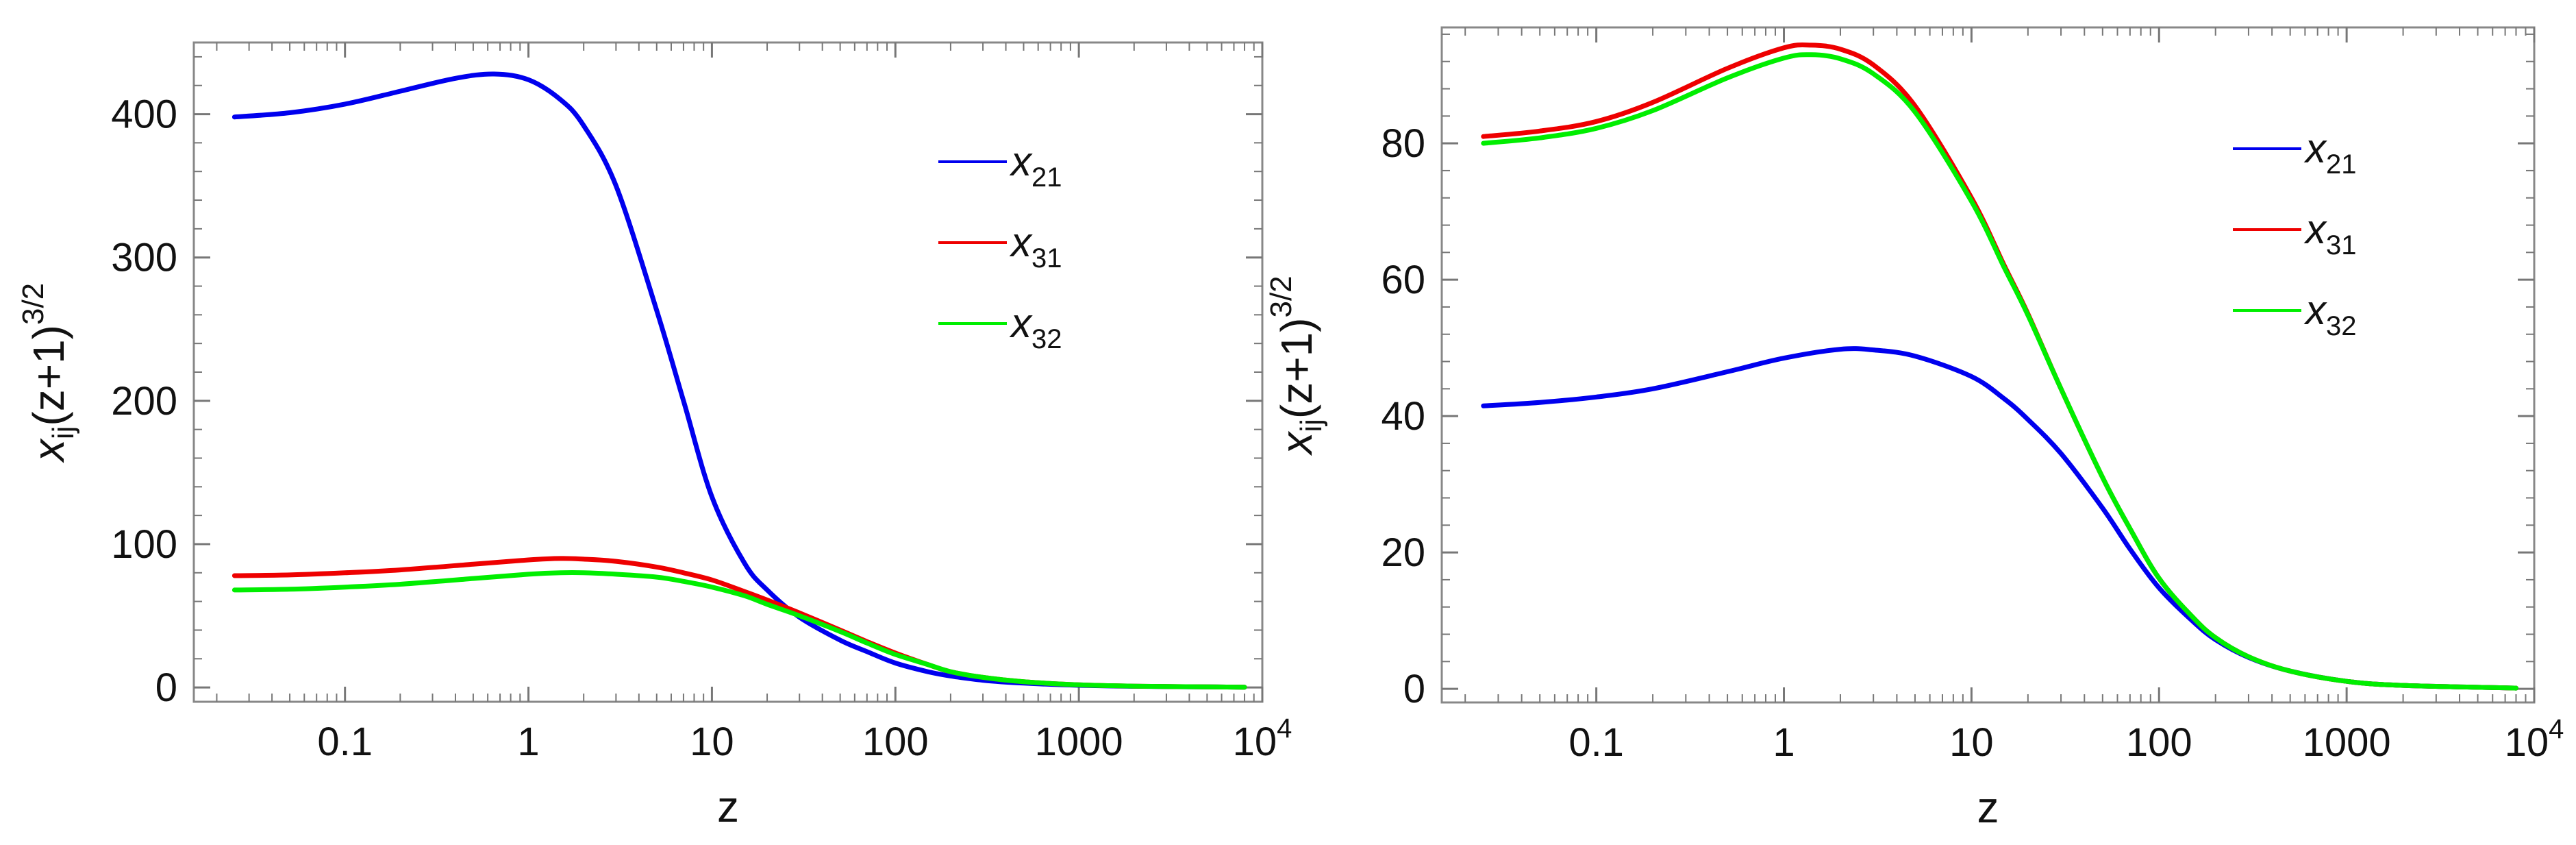 The width and height of the screenshot is (2576, 845). I want to click on y-tick-label: 300, so click(144, 258).